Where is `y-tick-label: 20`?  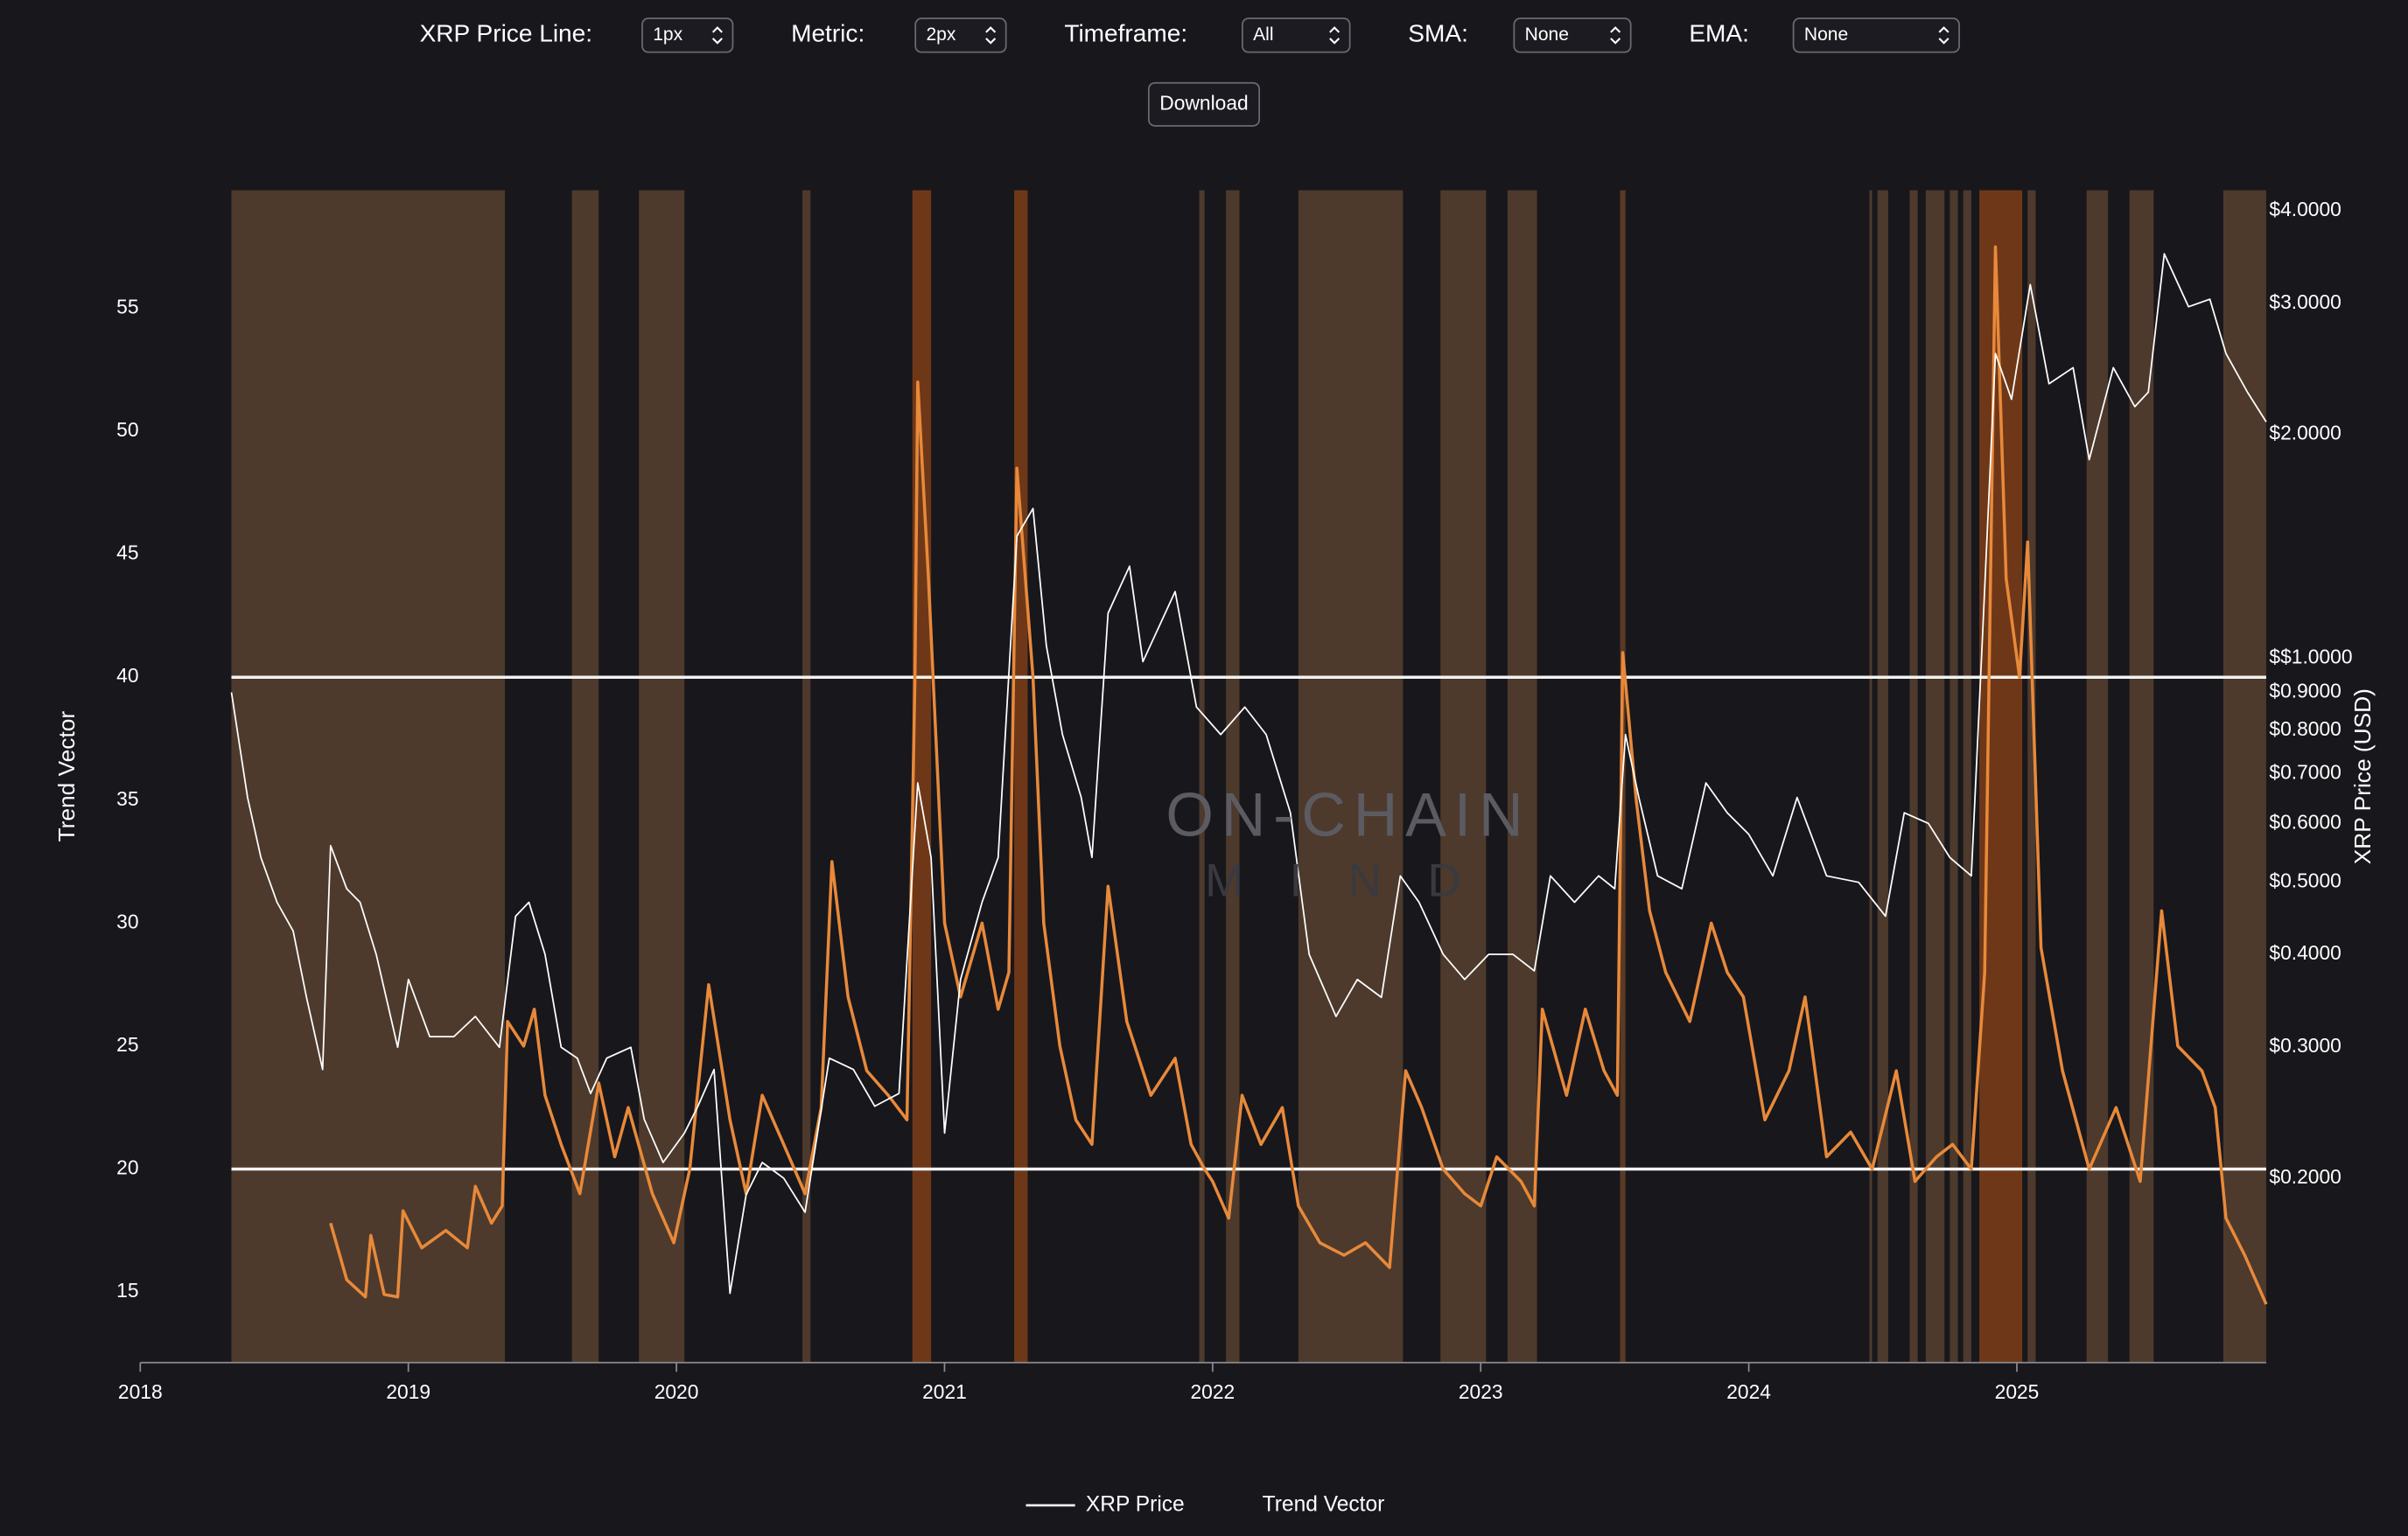 y-tick-label: 20 is located at coordinates (127, 1168).